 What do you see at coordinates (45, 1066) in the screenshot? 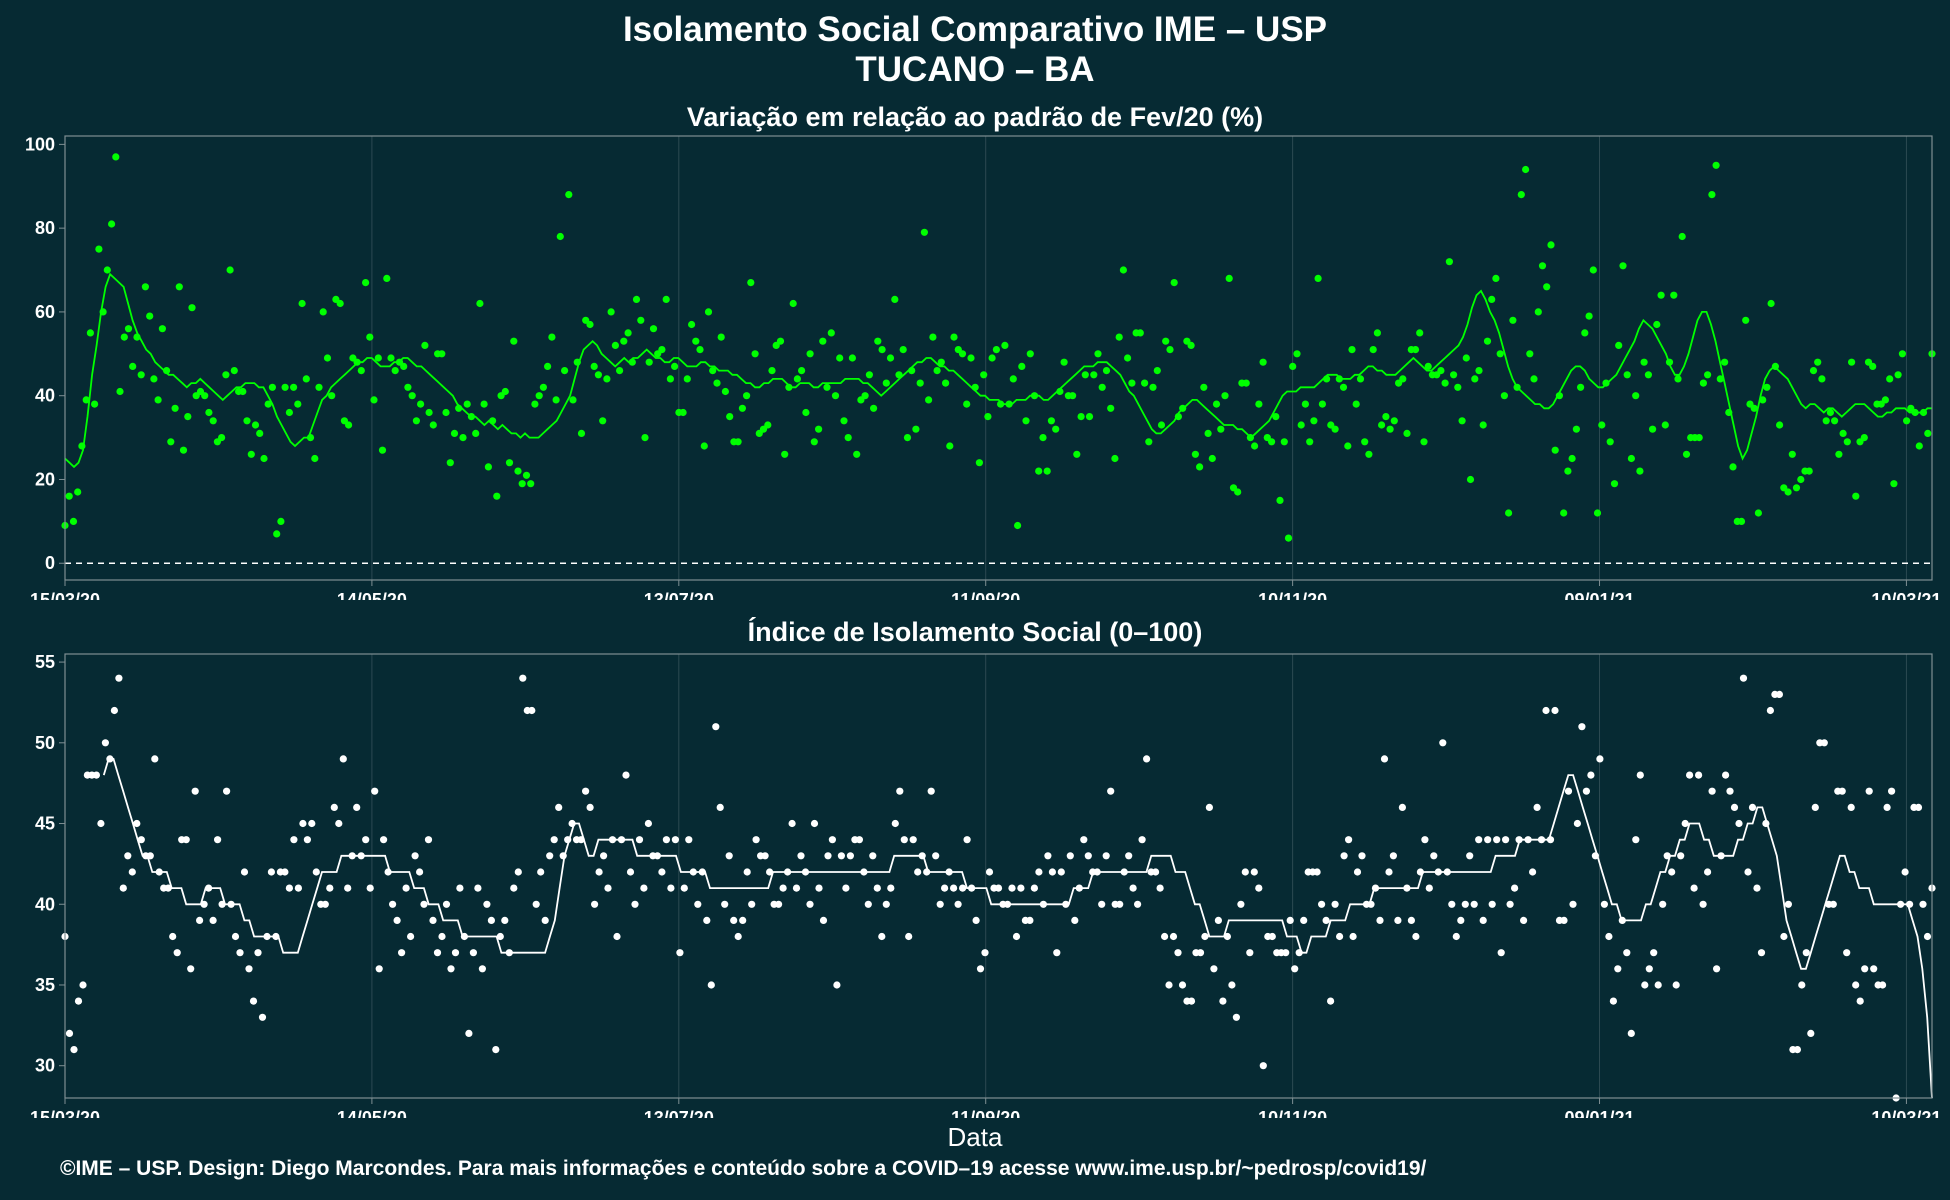
I see `y-tick-label: 30` at bounding box center [45, 1066].